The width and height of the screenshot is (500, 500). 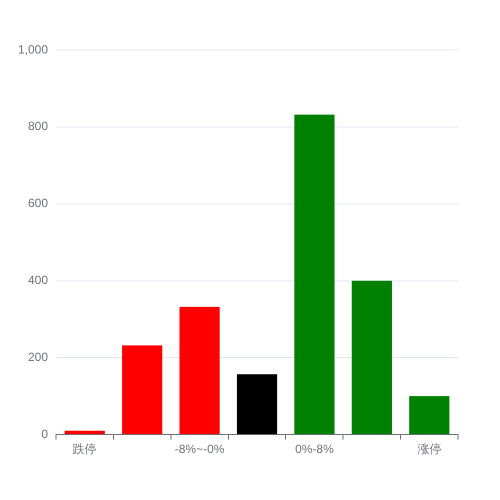 What do you see at coordinates (84, 449) in the screenshot?
I see `x-tick-label: 跌停` at bounding box center [84, 449].